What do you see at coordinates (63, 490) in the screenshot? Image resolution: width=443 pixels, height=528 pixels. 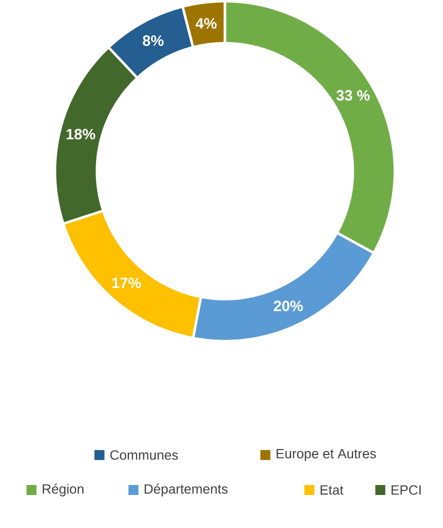 I see `legend-label: Région` at bounding box center [63, 490].